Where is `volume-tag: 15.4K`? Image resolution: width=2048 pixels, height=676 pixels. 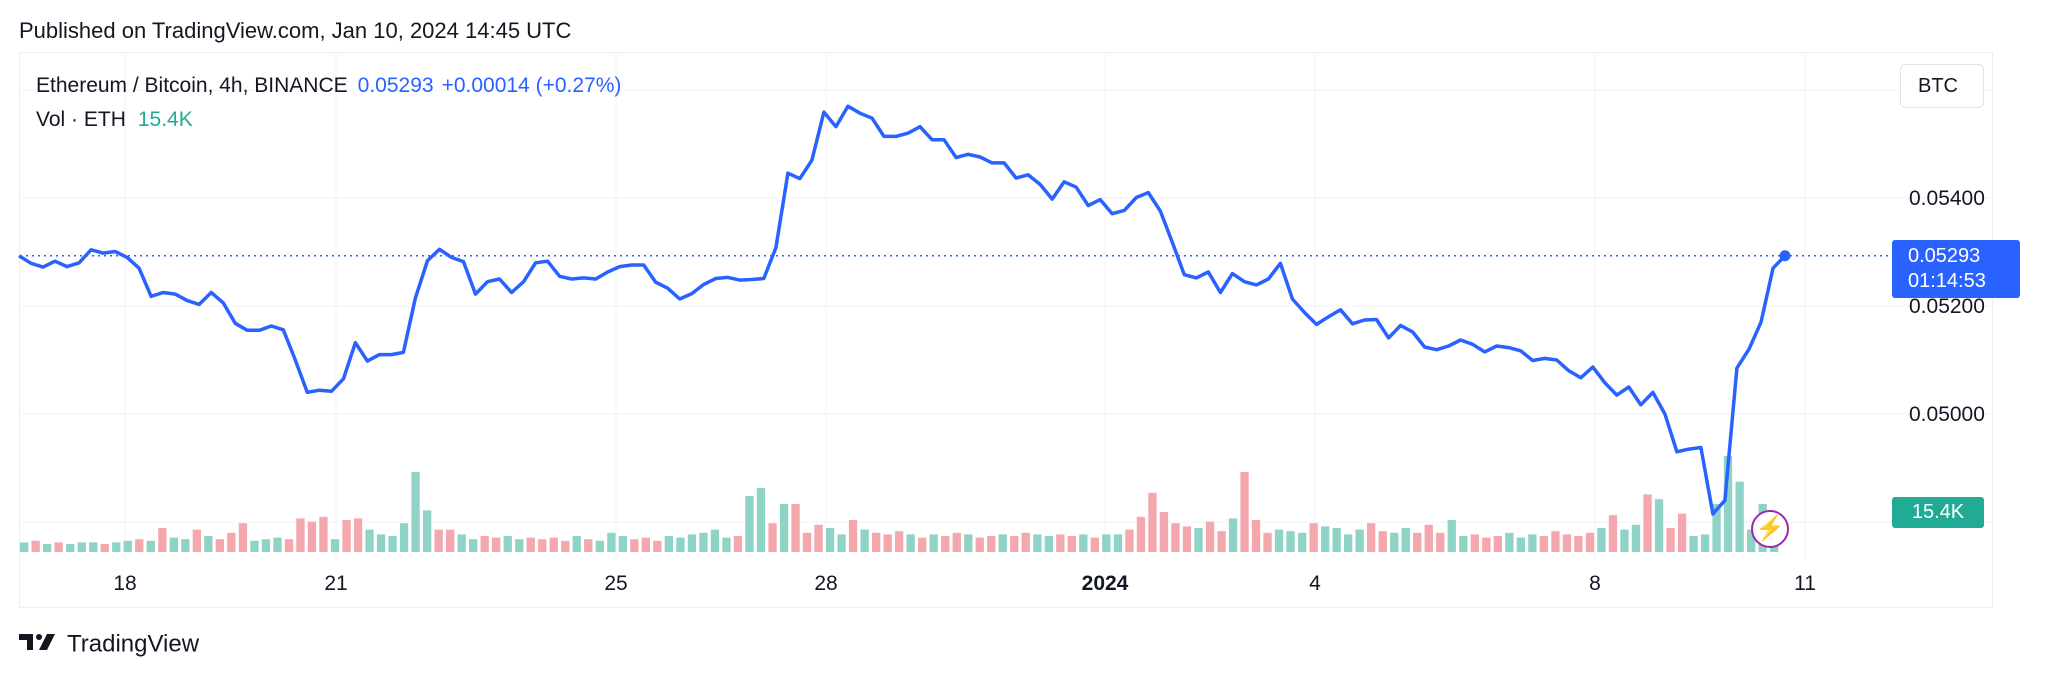 volume-tag: 15.4K is located at coordinates (1938, 512).